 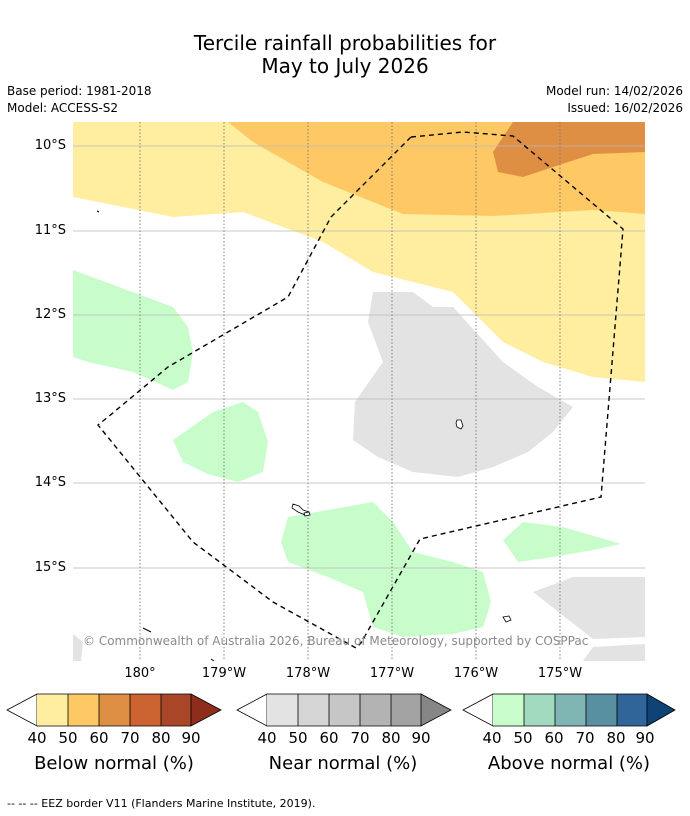 I want to click on near-tick-90: 90, so click(x=421, y=738).